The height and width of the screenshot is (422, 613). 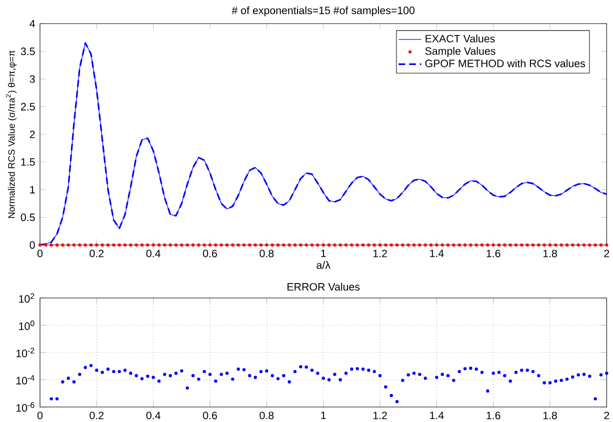 What do you see at coordinates (32, 79) in the screenshot?
I see `y-tick-label: 3` at bounding box center [32, 79].